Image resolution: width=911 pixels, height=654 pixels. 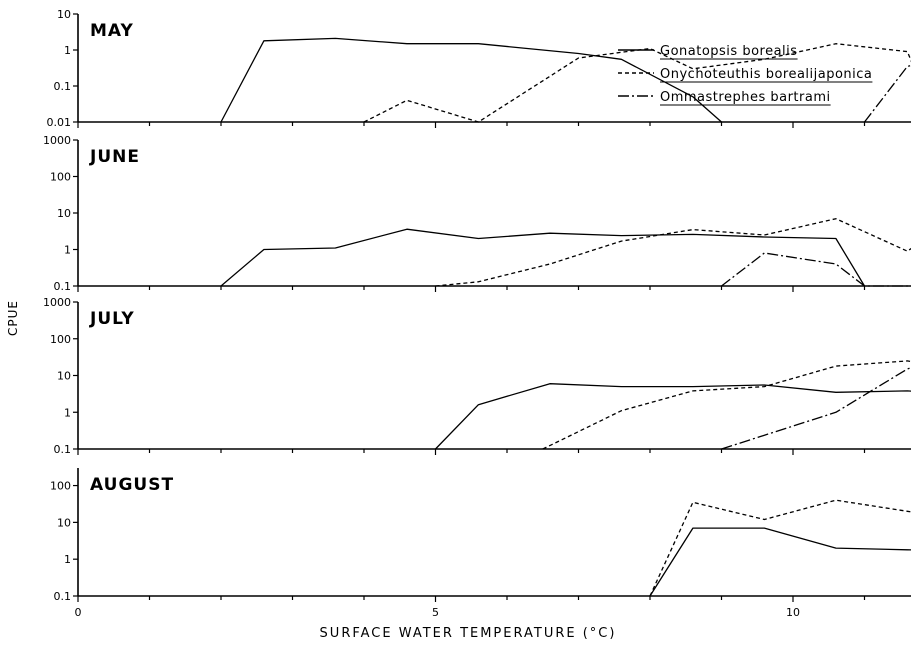 I want to click on panel-title: JULY, so click(x=112, y=319).